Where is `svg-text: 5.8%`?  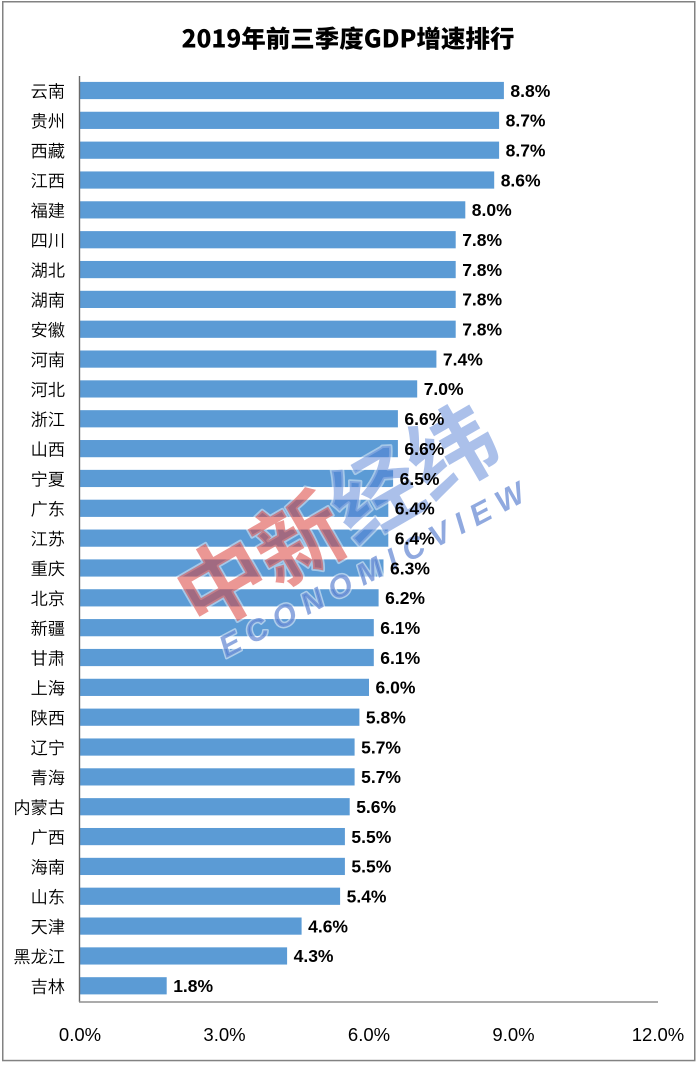 svg-text: 5.8% is located at coordinates (386, 718).